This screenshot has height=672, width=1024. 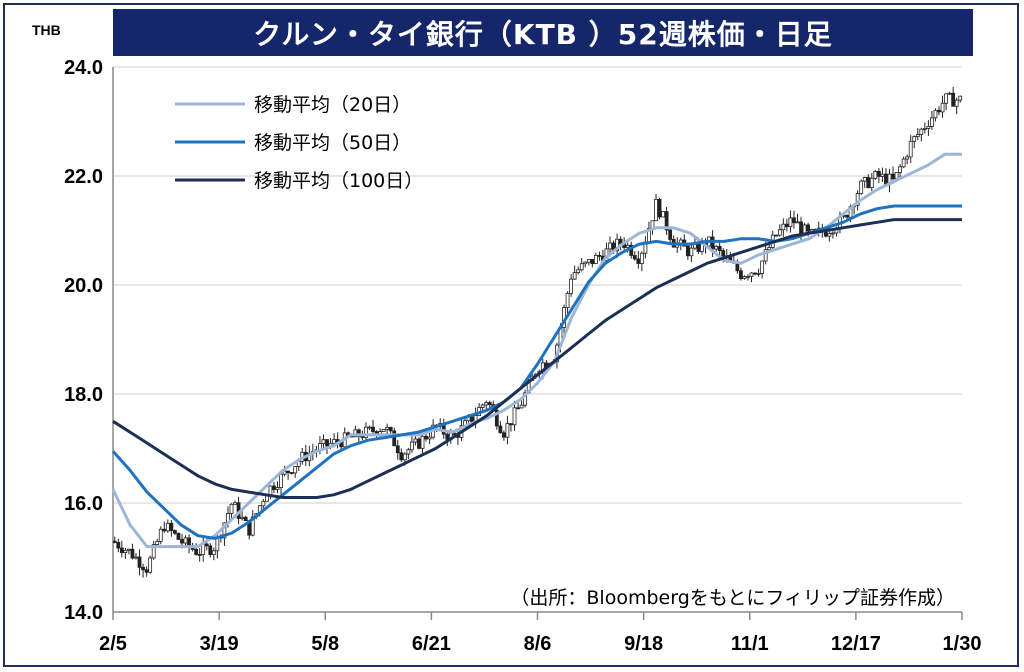 I want to click on y-tick-label: 24.0, so click(x=83, y=68).